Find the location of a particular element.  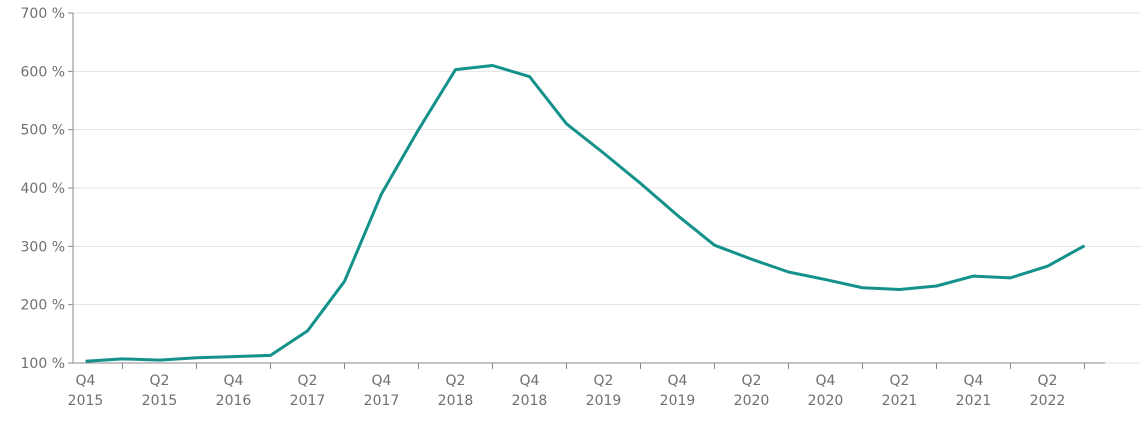

x-tick-label: Q4 2020 is located at coordinates (826, 391).